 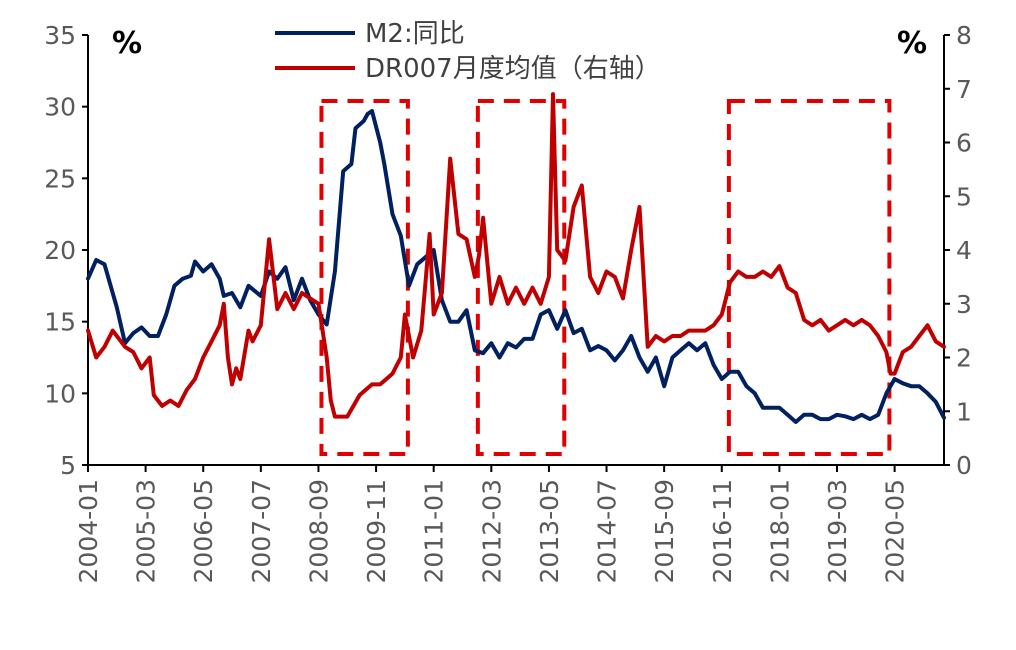 What do you see at coordinates (60, 35) in the screenshot?
I see `left-tick-label: 35` at bounding box center [60, 35].